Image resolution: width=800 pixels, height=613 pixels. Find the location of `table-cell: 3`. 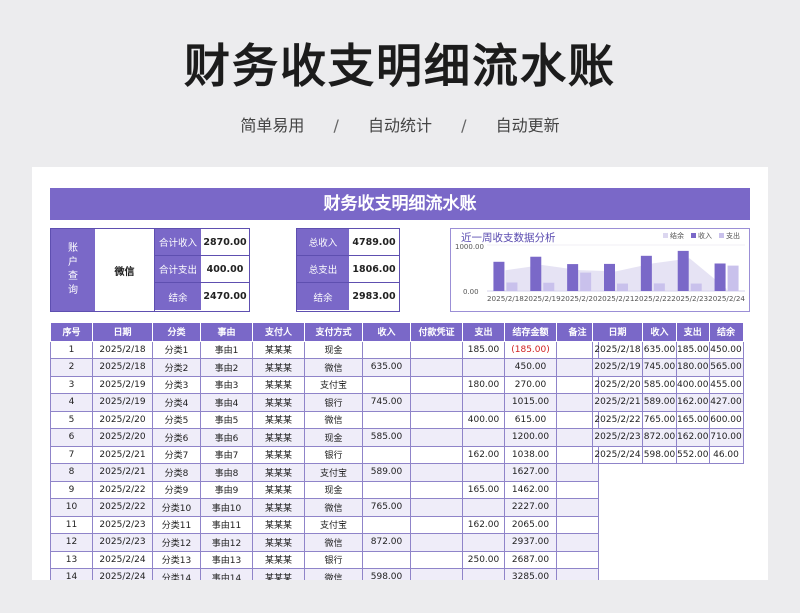

table-cell: 3 is located at coordinates (71, 384).